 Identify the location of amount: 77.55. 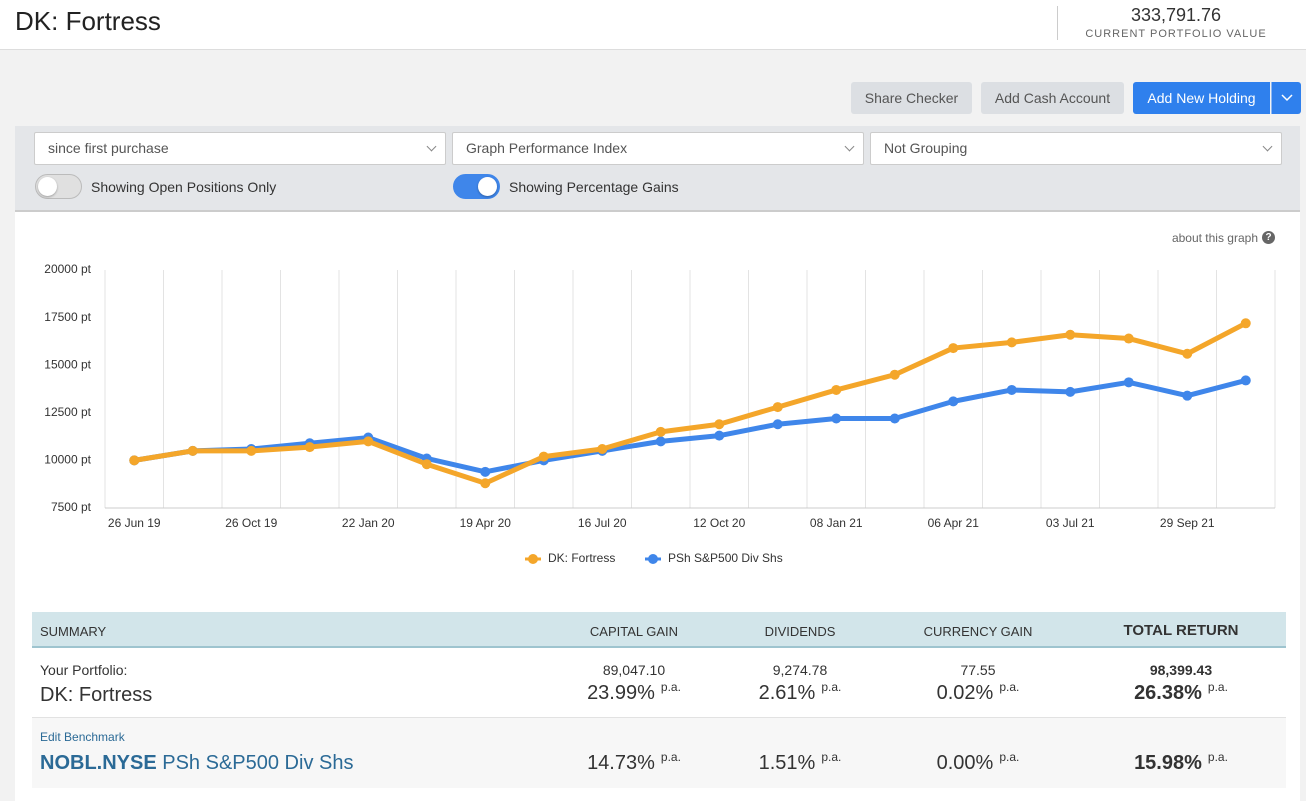
(978, 670).